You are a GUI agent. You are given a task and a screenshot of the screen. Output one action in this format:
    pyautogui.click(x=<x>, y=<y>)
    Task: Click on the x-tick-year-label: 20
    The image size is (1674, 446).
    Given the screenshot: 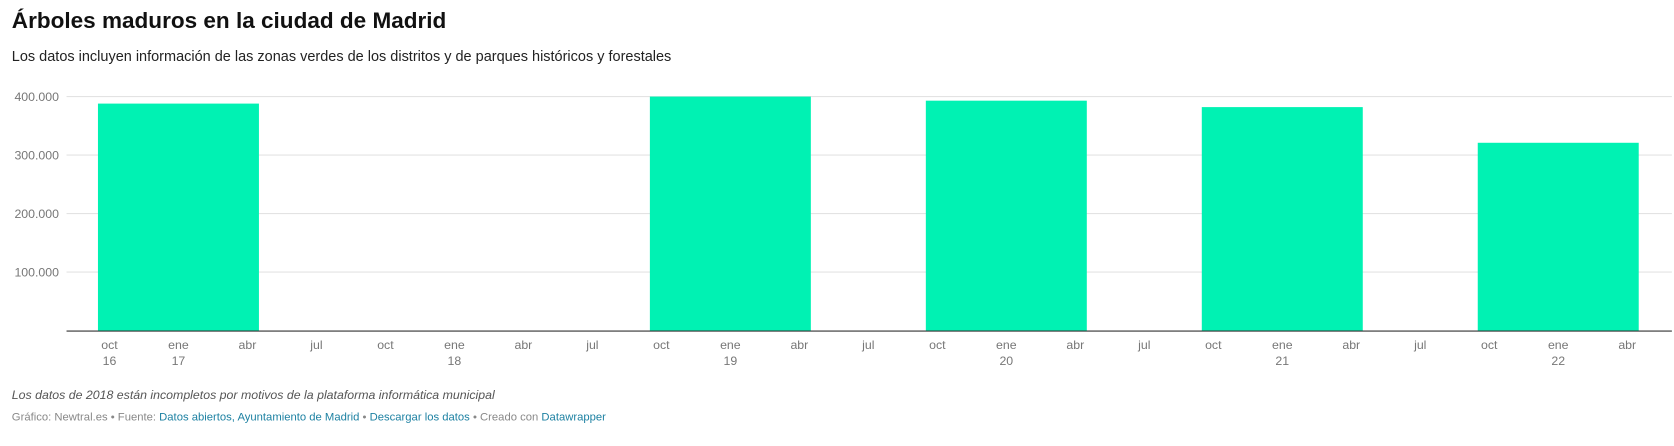 What is the action you would take?
    pyautogui.click(x=1006, y=361)
    